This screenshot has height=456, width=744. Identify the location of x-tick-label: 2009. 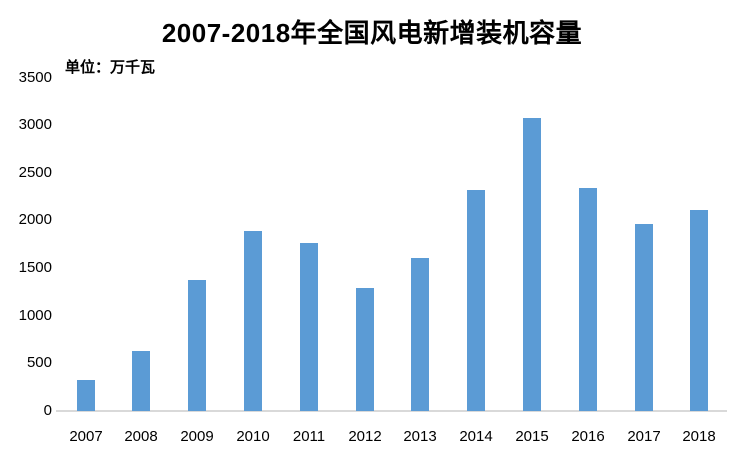
(197, 436).